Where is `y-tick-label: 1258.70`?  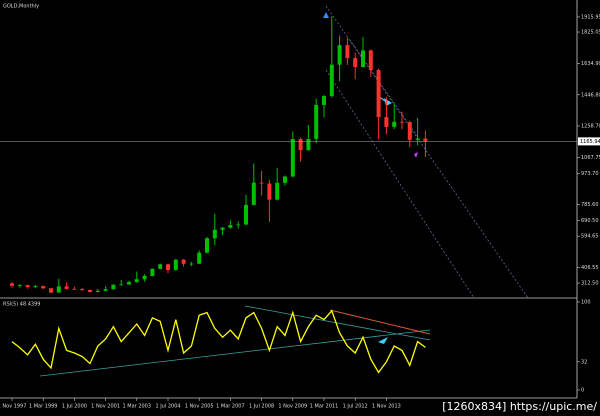 y-tick-label: 1258.70 is located at coordinates (590, 126).